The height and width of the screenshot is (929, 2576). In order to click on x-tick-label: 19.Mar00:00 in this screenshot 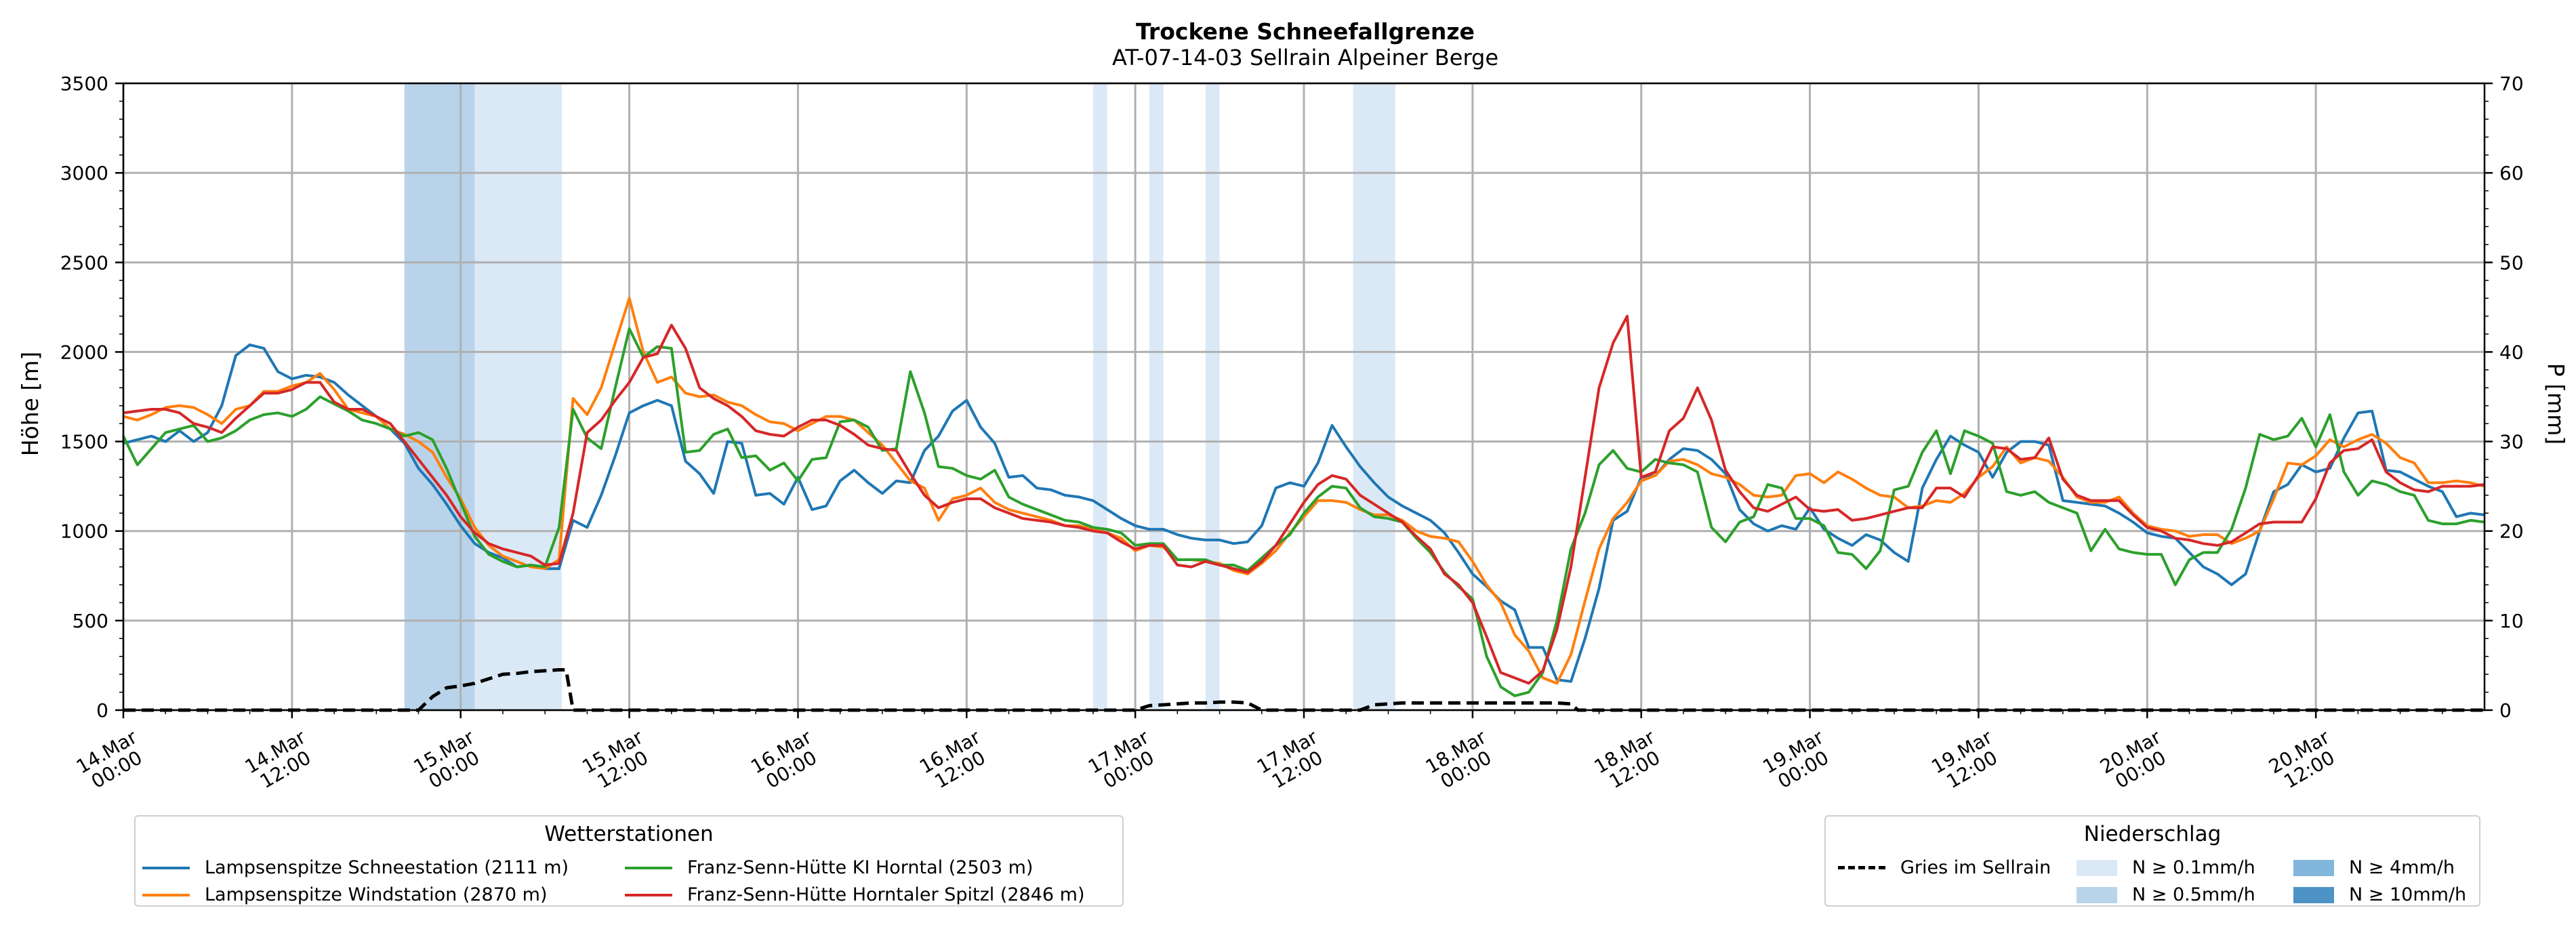, I will do `click(1798, 761)`.